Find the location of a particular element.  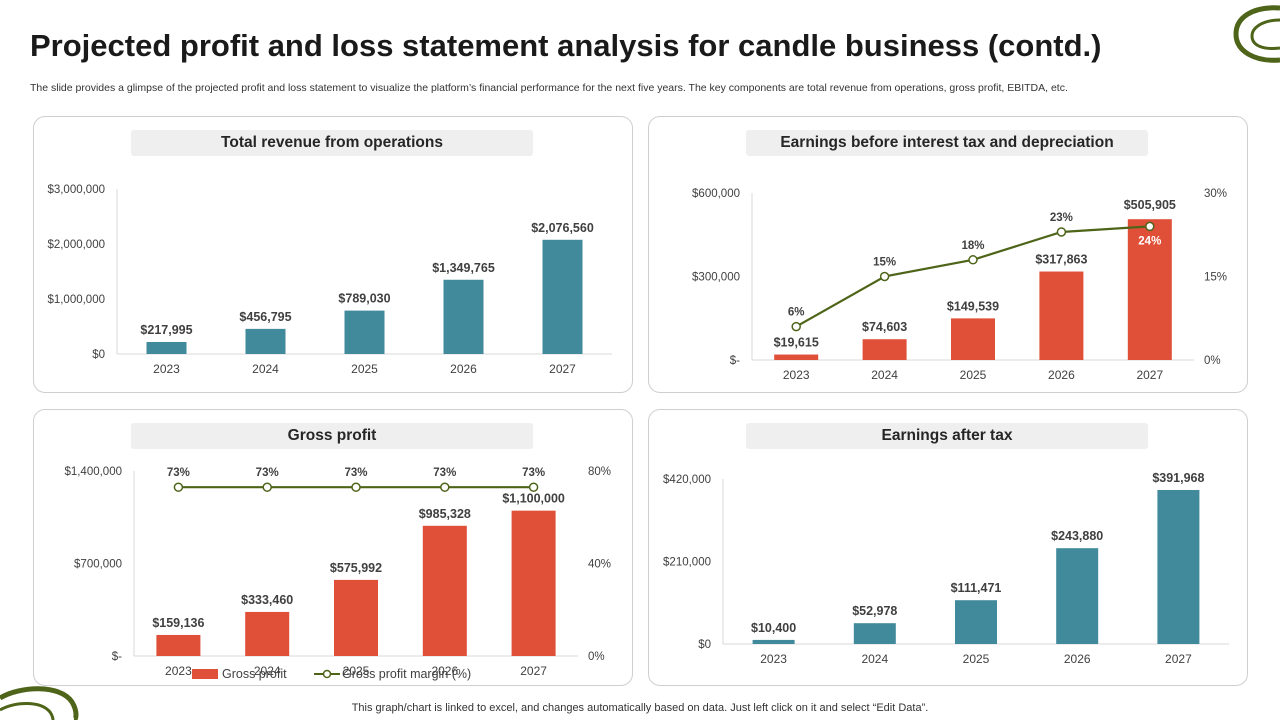

revenue-category-label: 2023 is located at coordinates (166, 369).